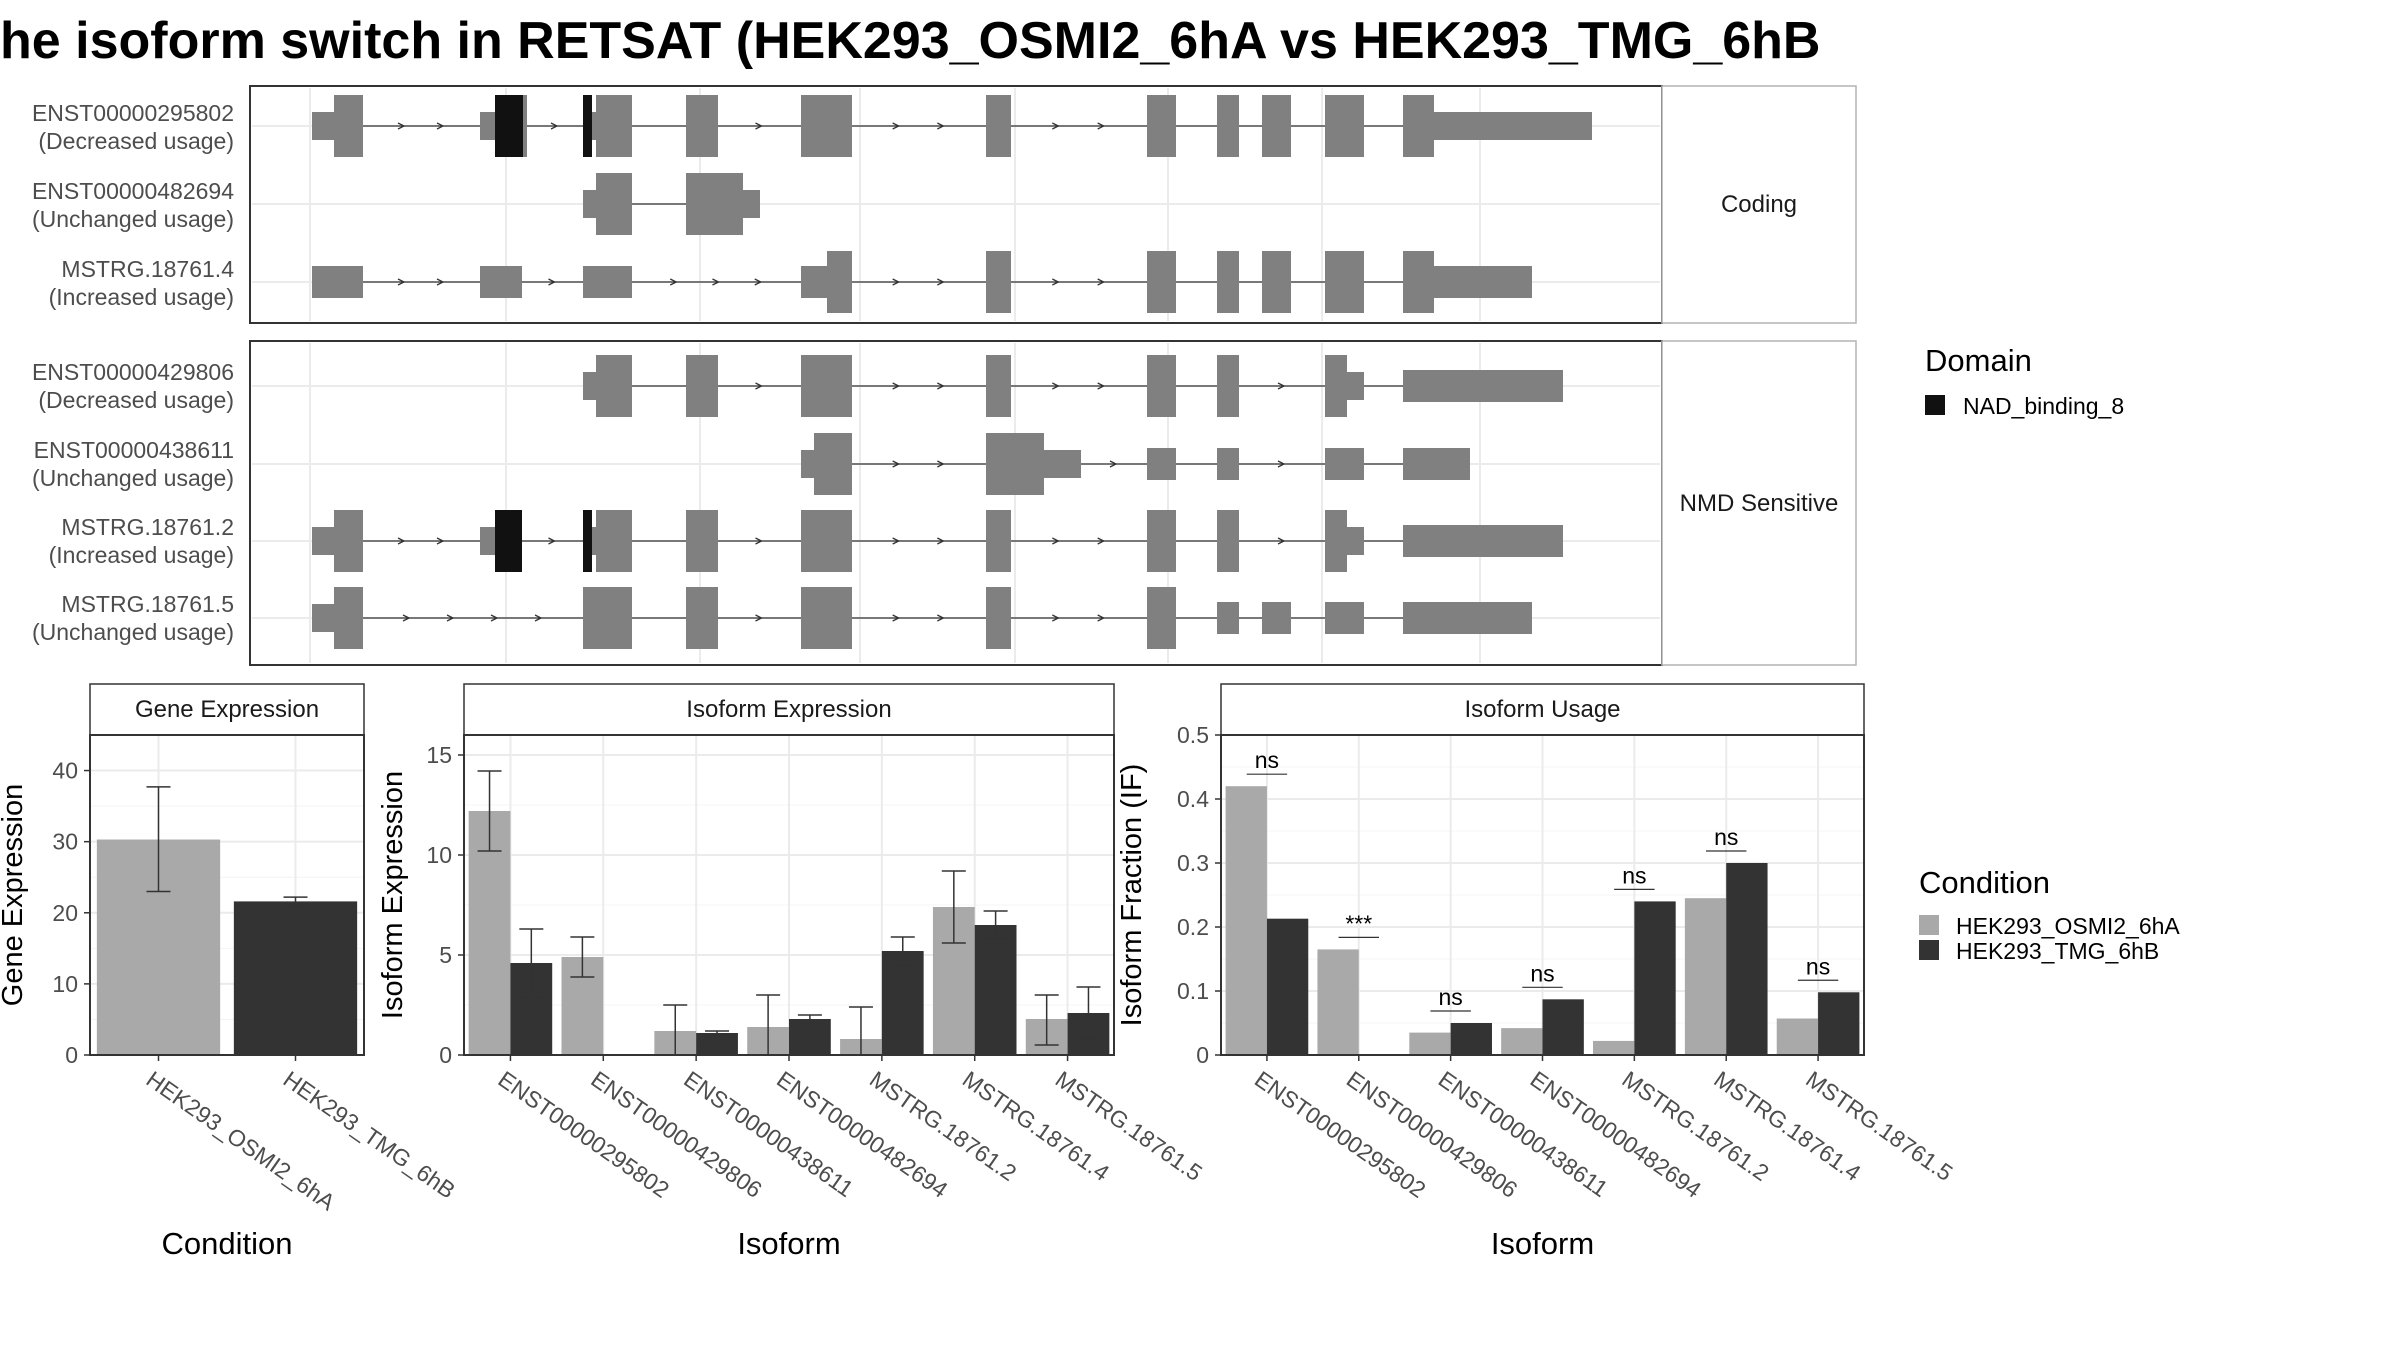  I want to click on transcript-id-label: ENST00000482694, so click(133, 191).